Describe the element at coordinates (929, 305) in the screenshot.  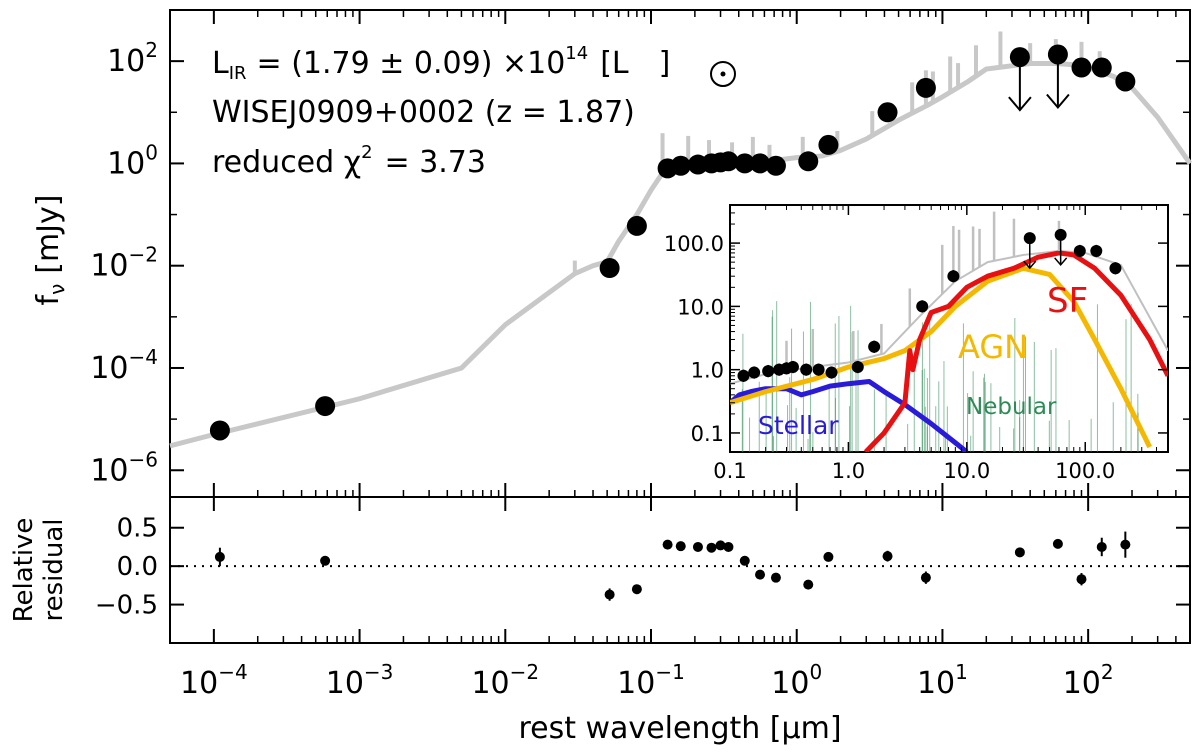
I see `inset-photometry` at that location.